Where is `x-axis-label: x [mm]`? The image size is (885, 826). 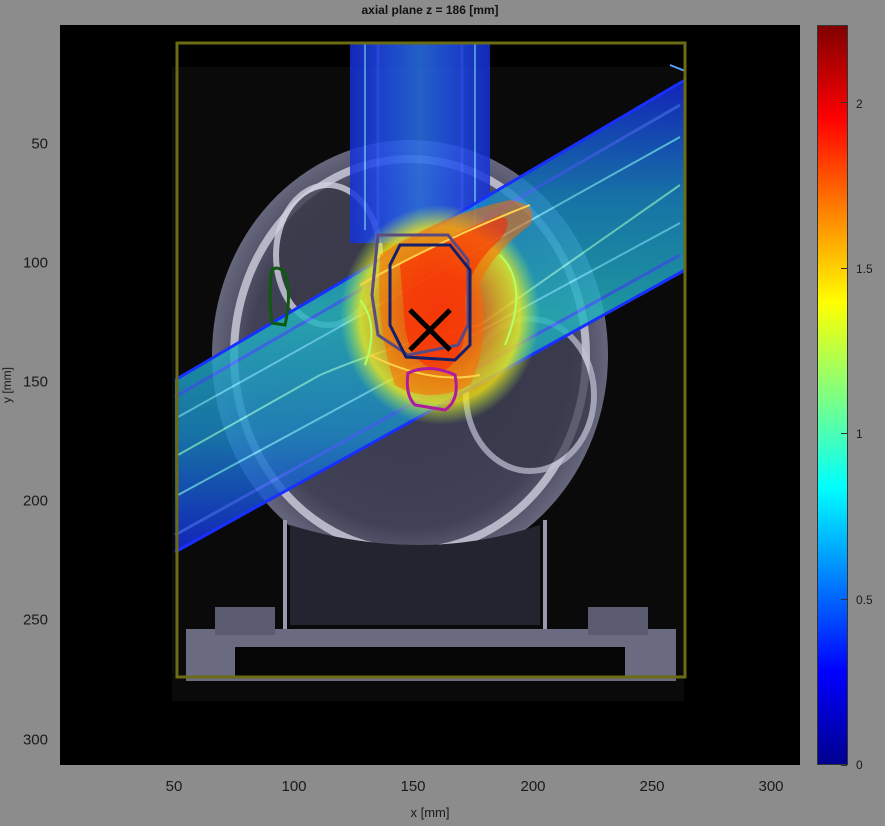 x-axis-label: x [mm] is located at coordinates (430, 812).